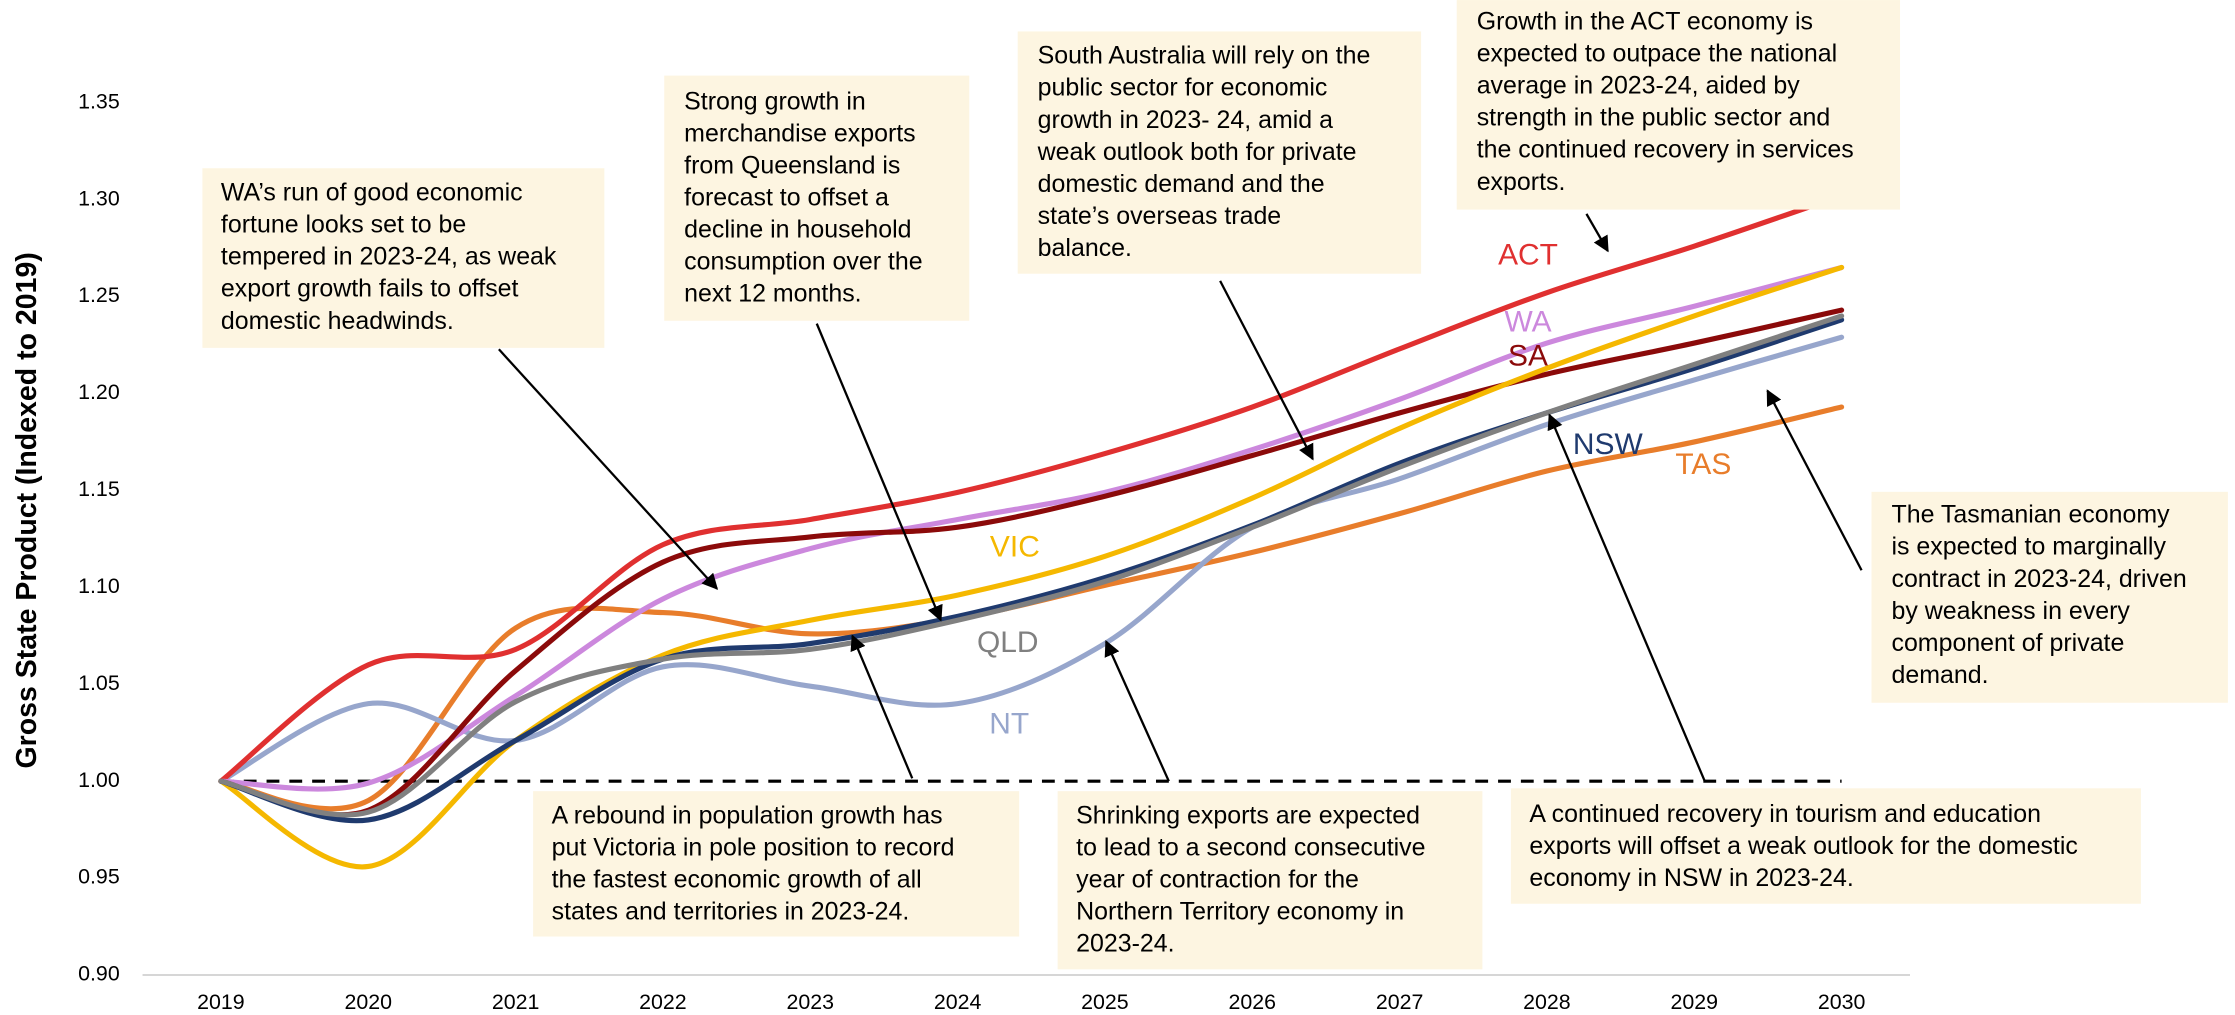  Describe the element at coordinates (747, 815) in the screenshot. I see `annotation-text: A rebound in population growth has` at that location.